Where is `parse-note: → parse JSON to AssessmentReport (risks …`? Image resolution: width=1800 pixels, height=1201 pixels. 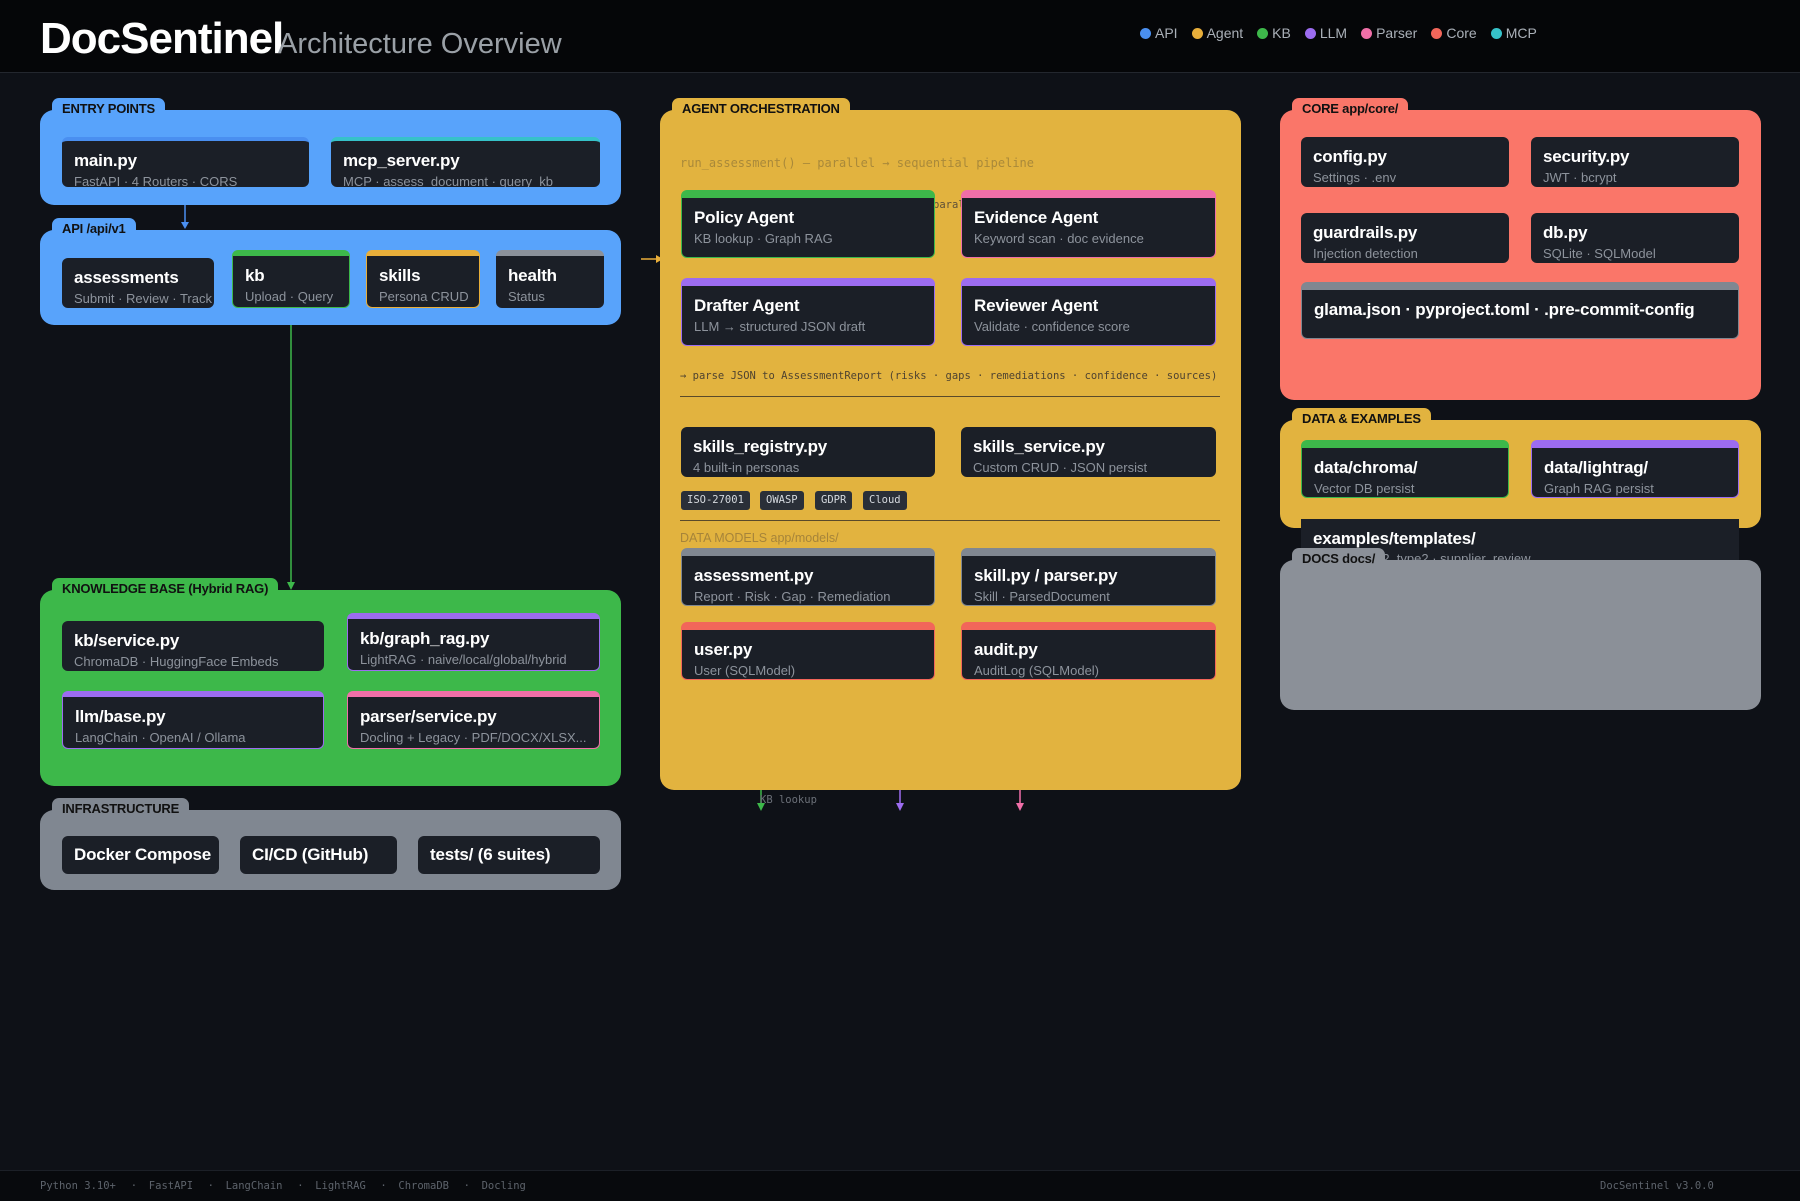
parse-note: → parse JSON to AssessmentReport (risks … is located at coordinates (949, 376).